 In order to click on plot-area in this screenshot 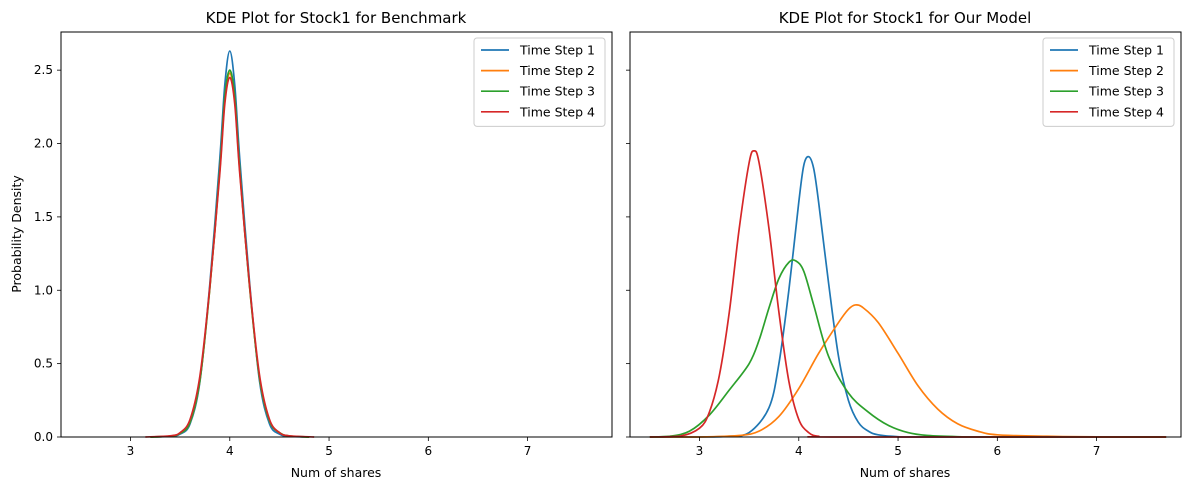, I will do `click(230, 244)`.